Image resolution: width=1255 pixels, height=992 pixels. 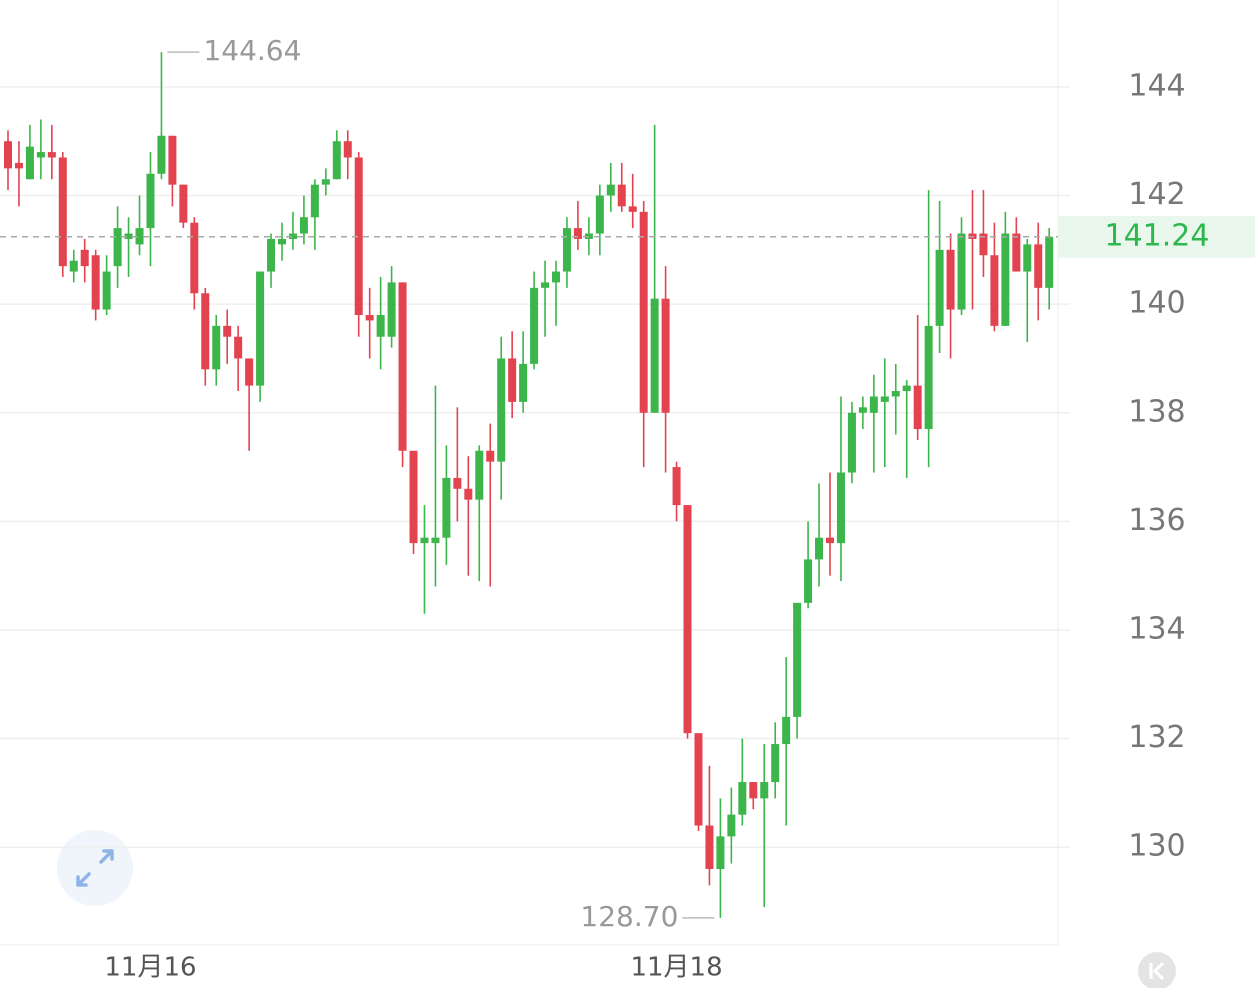 I want to click on y-tick-label: 134, so click(x=1156, y=629).